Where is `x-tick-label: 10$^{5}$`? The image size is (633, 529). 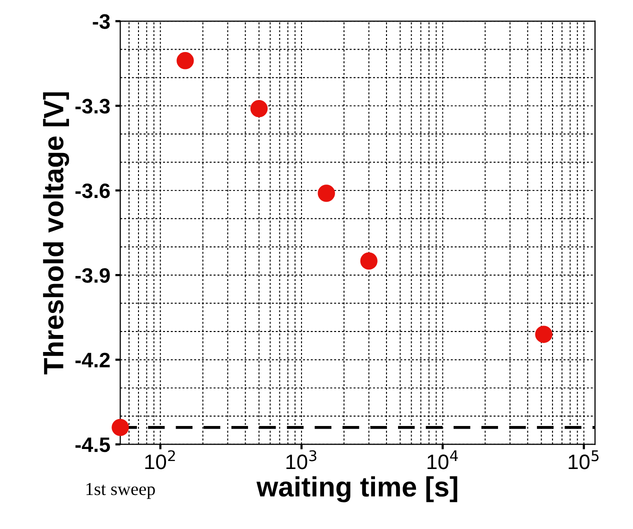 x-tick-label: 10$^{5}$ is located at coordinates (583, 460).